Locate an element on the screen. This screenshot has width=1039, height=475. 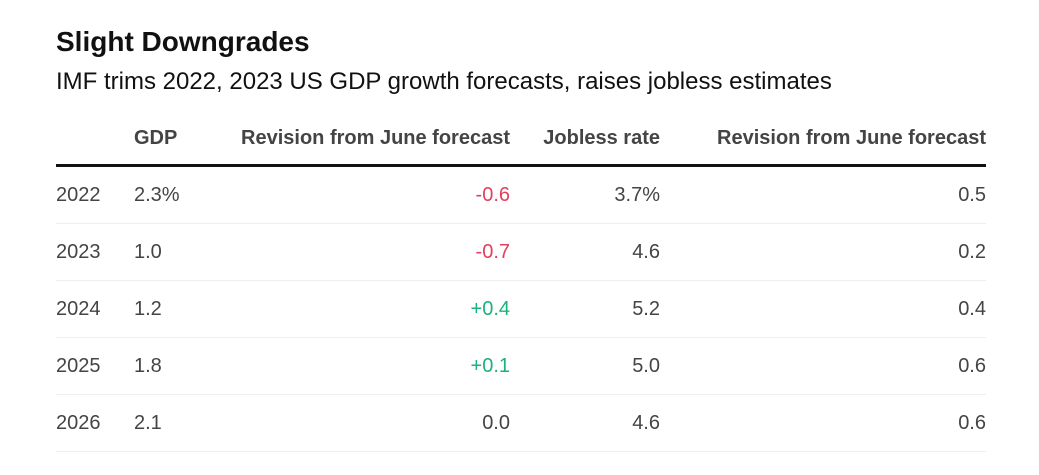
cell-jobless-revision: 0.2 is located at coordinates (823, 252).